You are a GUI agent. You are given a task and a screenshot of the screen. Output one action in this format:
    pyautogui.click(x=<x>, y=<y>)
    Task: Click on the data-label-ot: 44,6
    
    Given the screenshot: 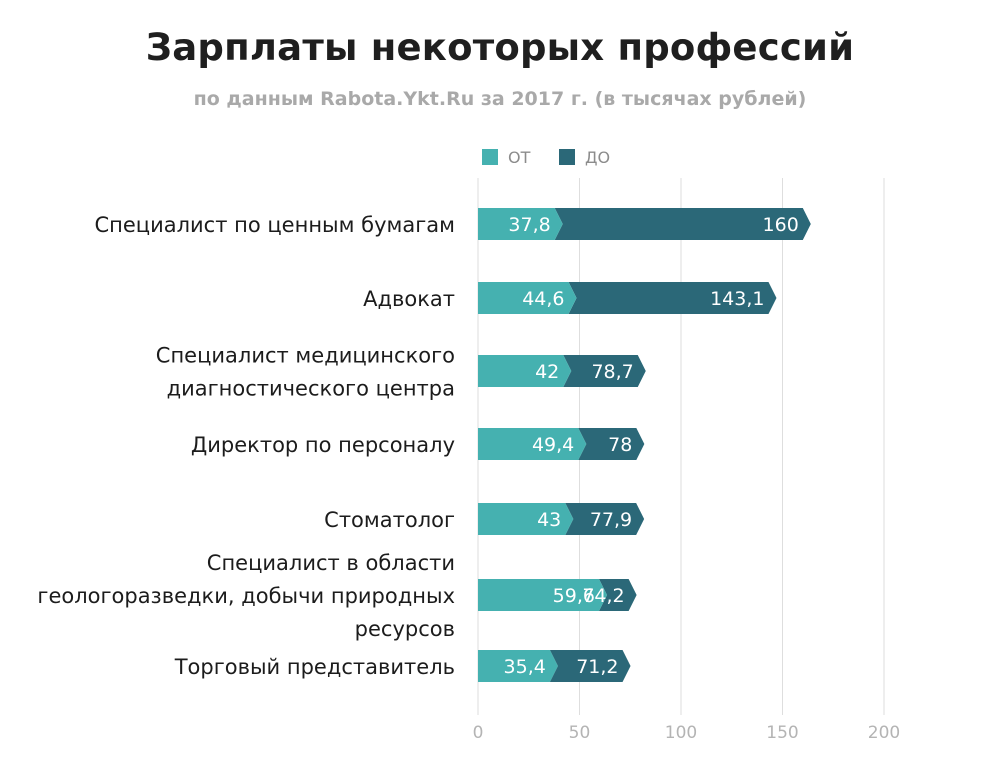 What is the action you would take?
    pyautogui.click(x=543, y=299)
    